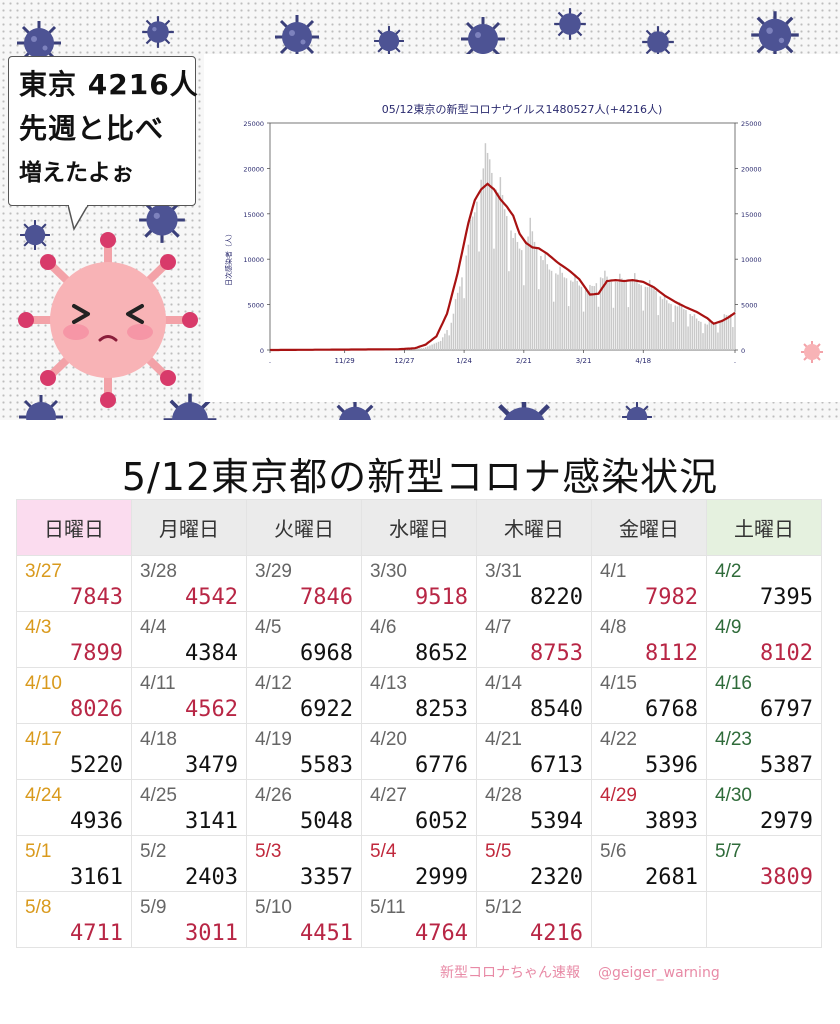 The height and width of the screenshot is (1024, 840). I want to click on chart-moving-average, so click(503, 267).